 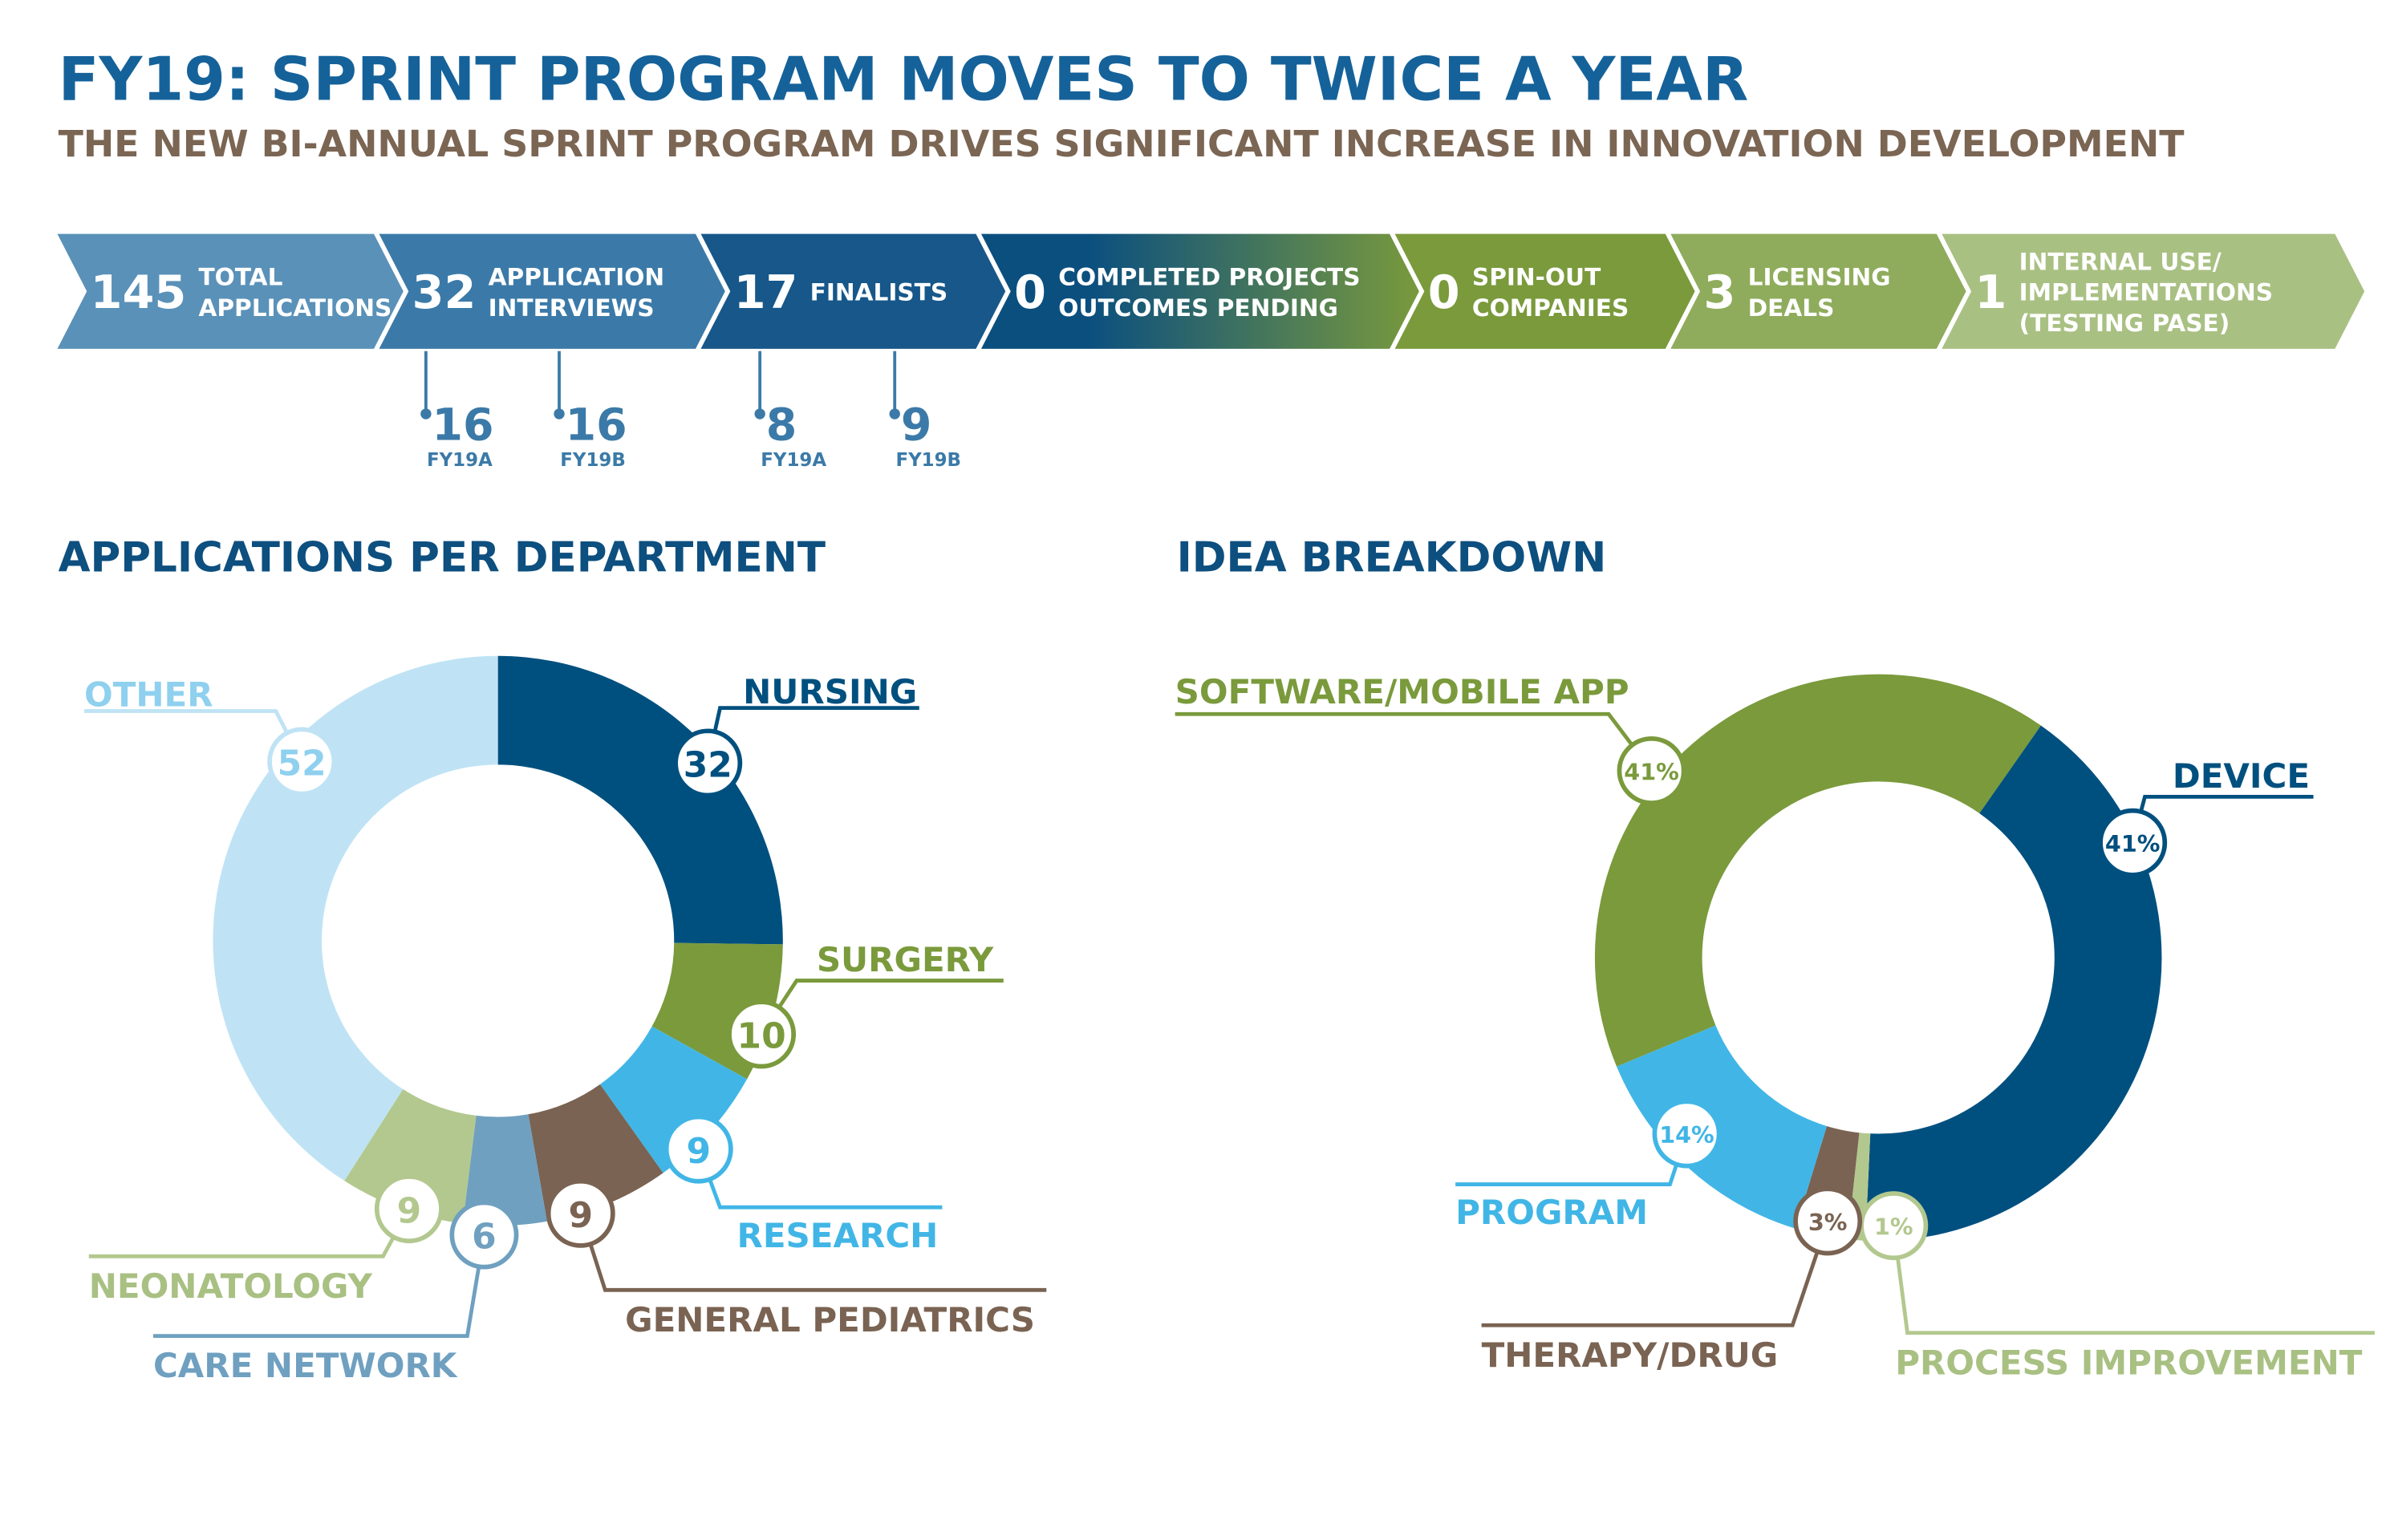 What do you see at coordinates (2242, 776) in the screenshot?
I see `category-label: DEVICE` at bounding box center [2242, 776].